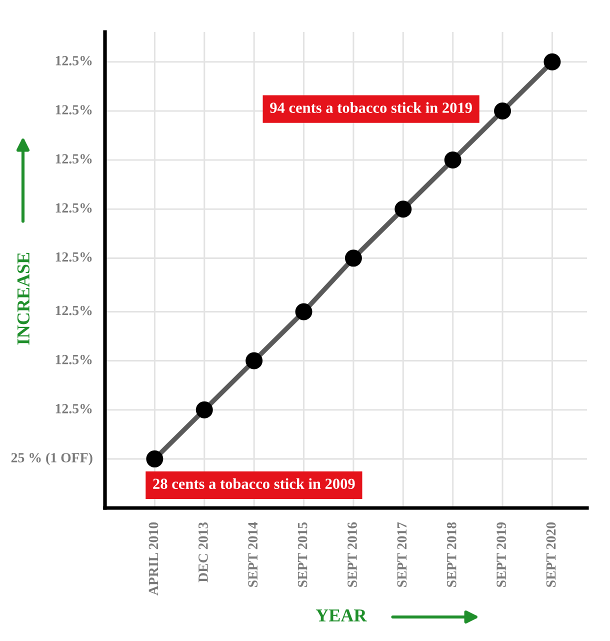 The image size is (610, 641). I want to click on x-tick-label: SEPT 2015, so click(303, 554).